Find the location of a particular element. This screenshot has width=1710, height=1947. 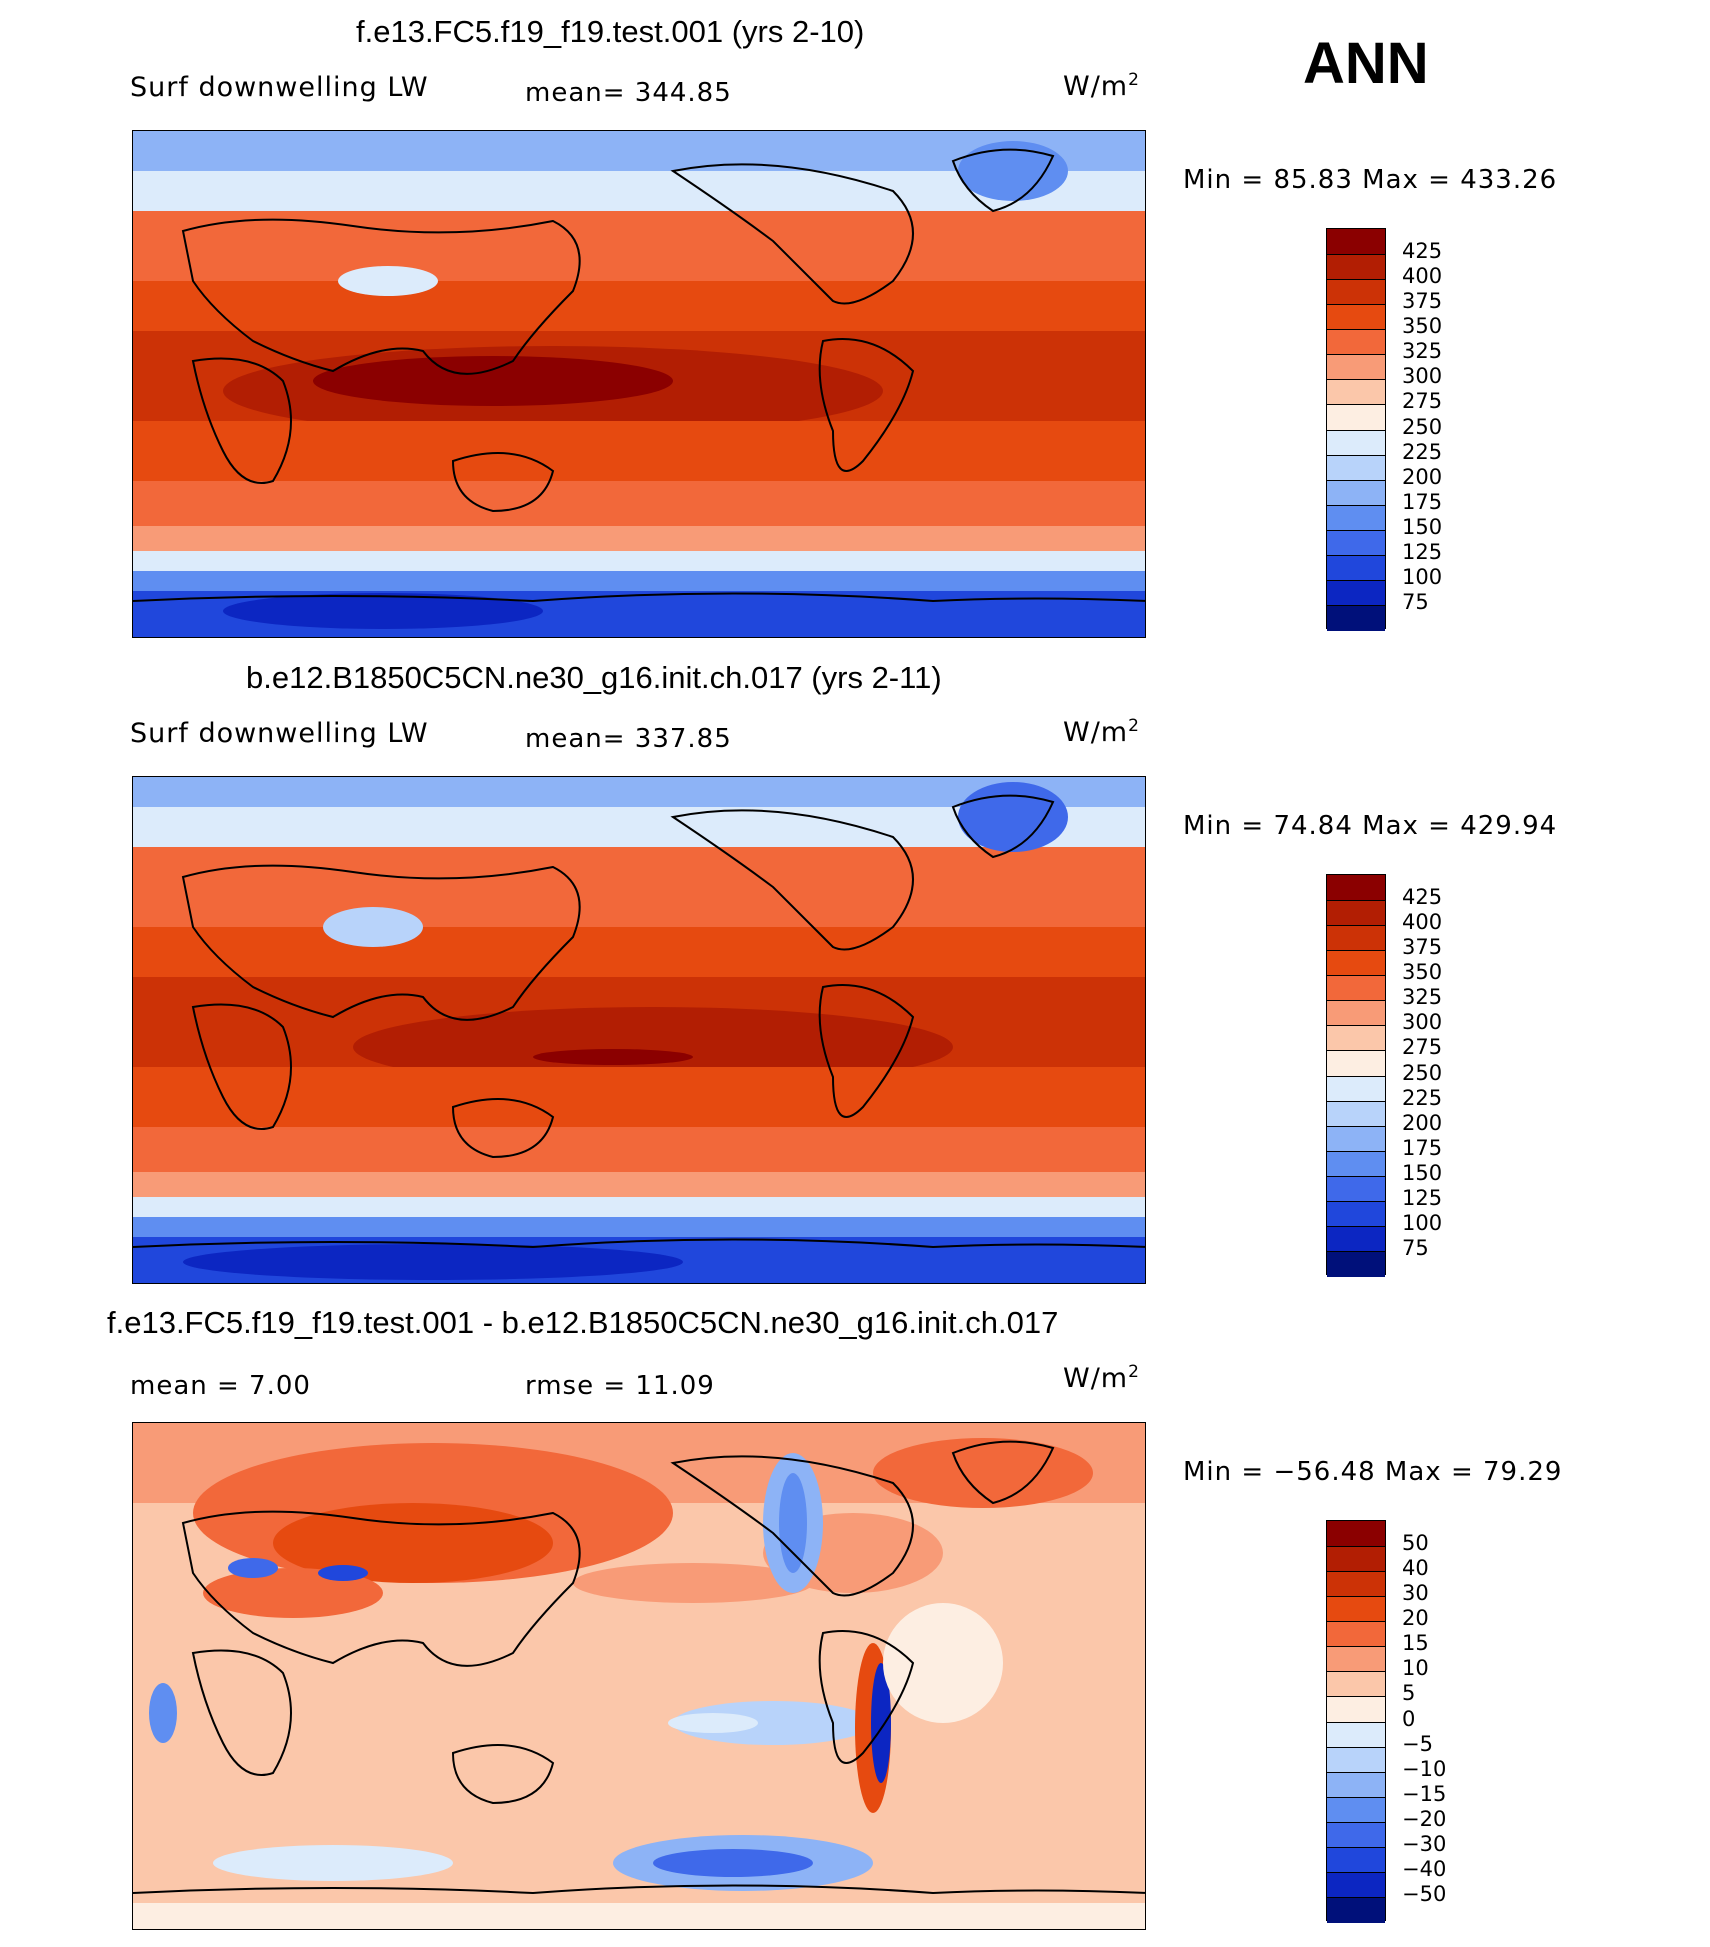

colorbar-tick-label: −5 is located at coordinates (1417, 1743).